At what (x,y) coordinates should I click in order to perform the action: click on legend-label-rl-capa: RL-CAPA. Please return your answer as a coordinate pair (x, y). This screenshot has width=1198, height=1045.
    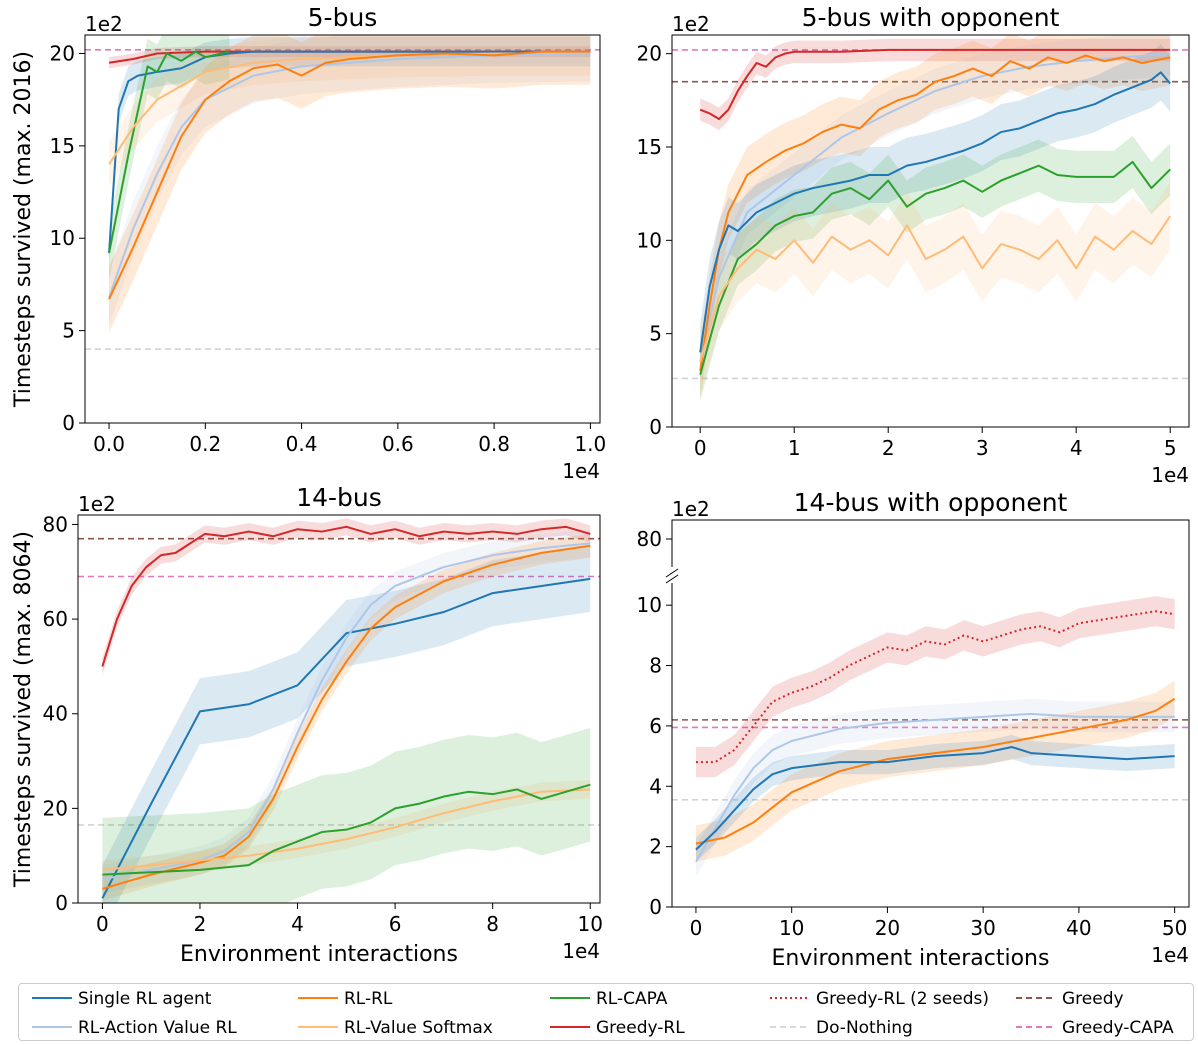
    Looking at the image, I should click on (632, 999).